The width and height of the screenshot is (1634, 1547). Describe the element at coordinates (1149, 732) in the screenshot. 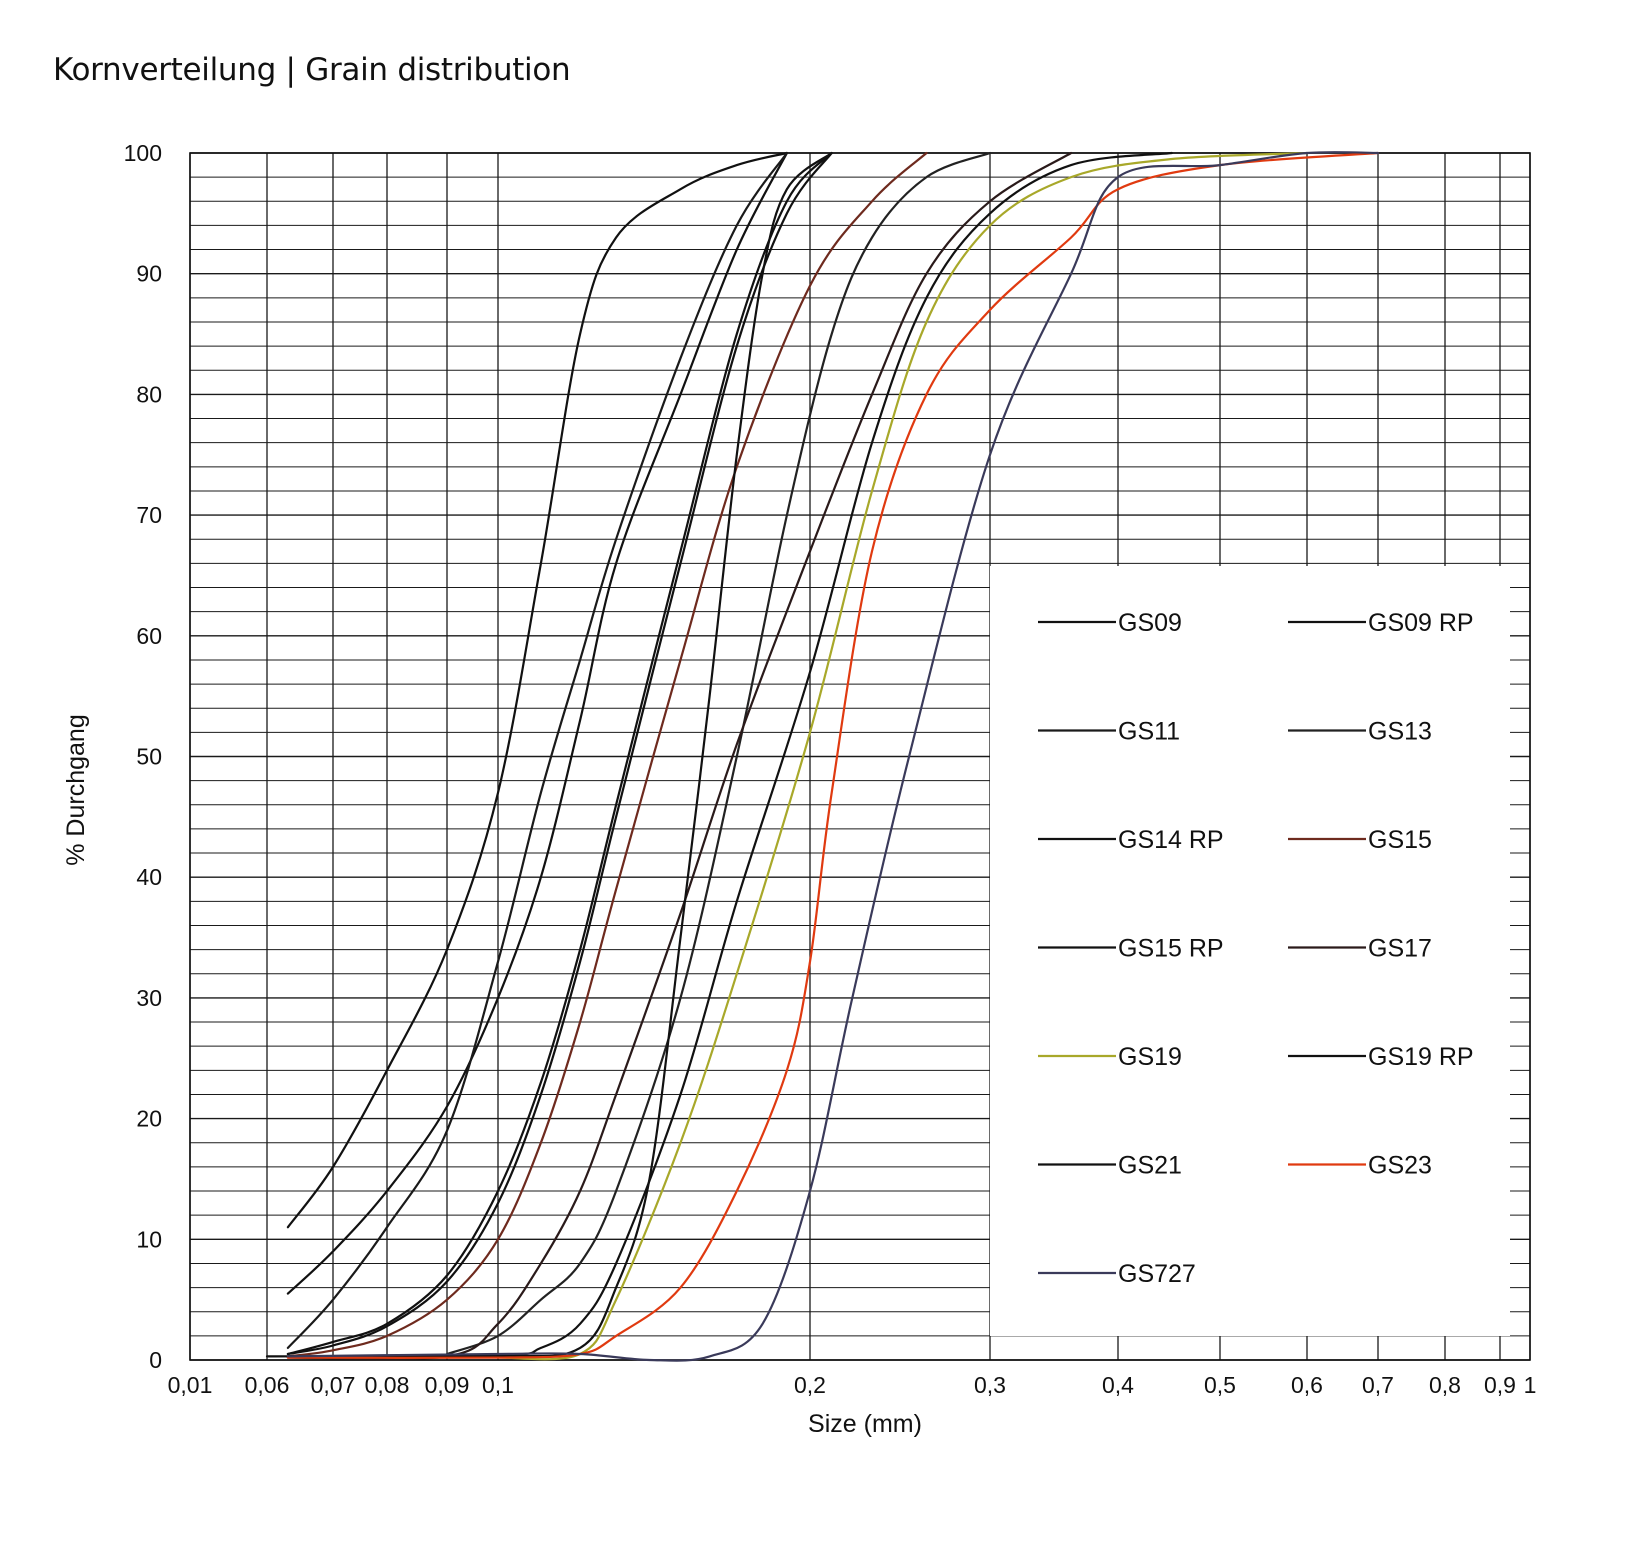

I see `legend-label: GS11` at that location.